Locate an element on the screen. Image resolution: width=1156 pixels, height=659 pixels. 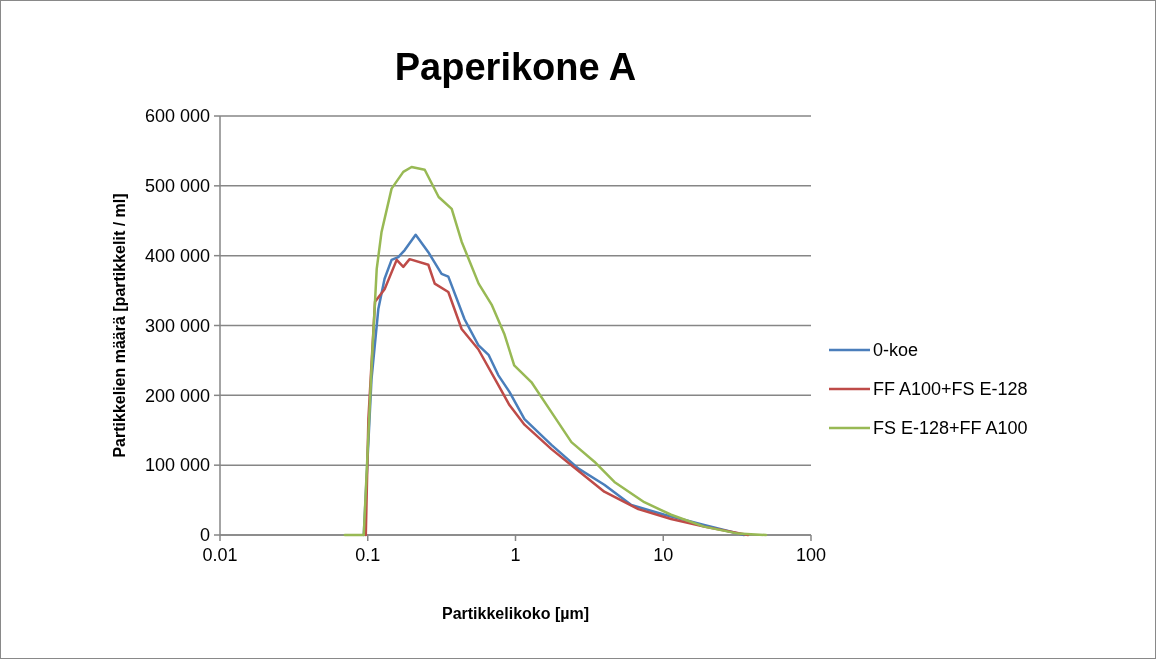
y-tick-label: 500 000 is located at coordinates (177, 186).